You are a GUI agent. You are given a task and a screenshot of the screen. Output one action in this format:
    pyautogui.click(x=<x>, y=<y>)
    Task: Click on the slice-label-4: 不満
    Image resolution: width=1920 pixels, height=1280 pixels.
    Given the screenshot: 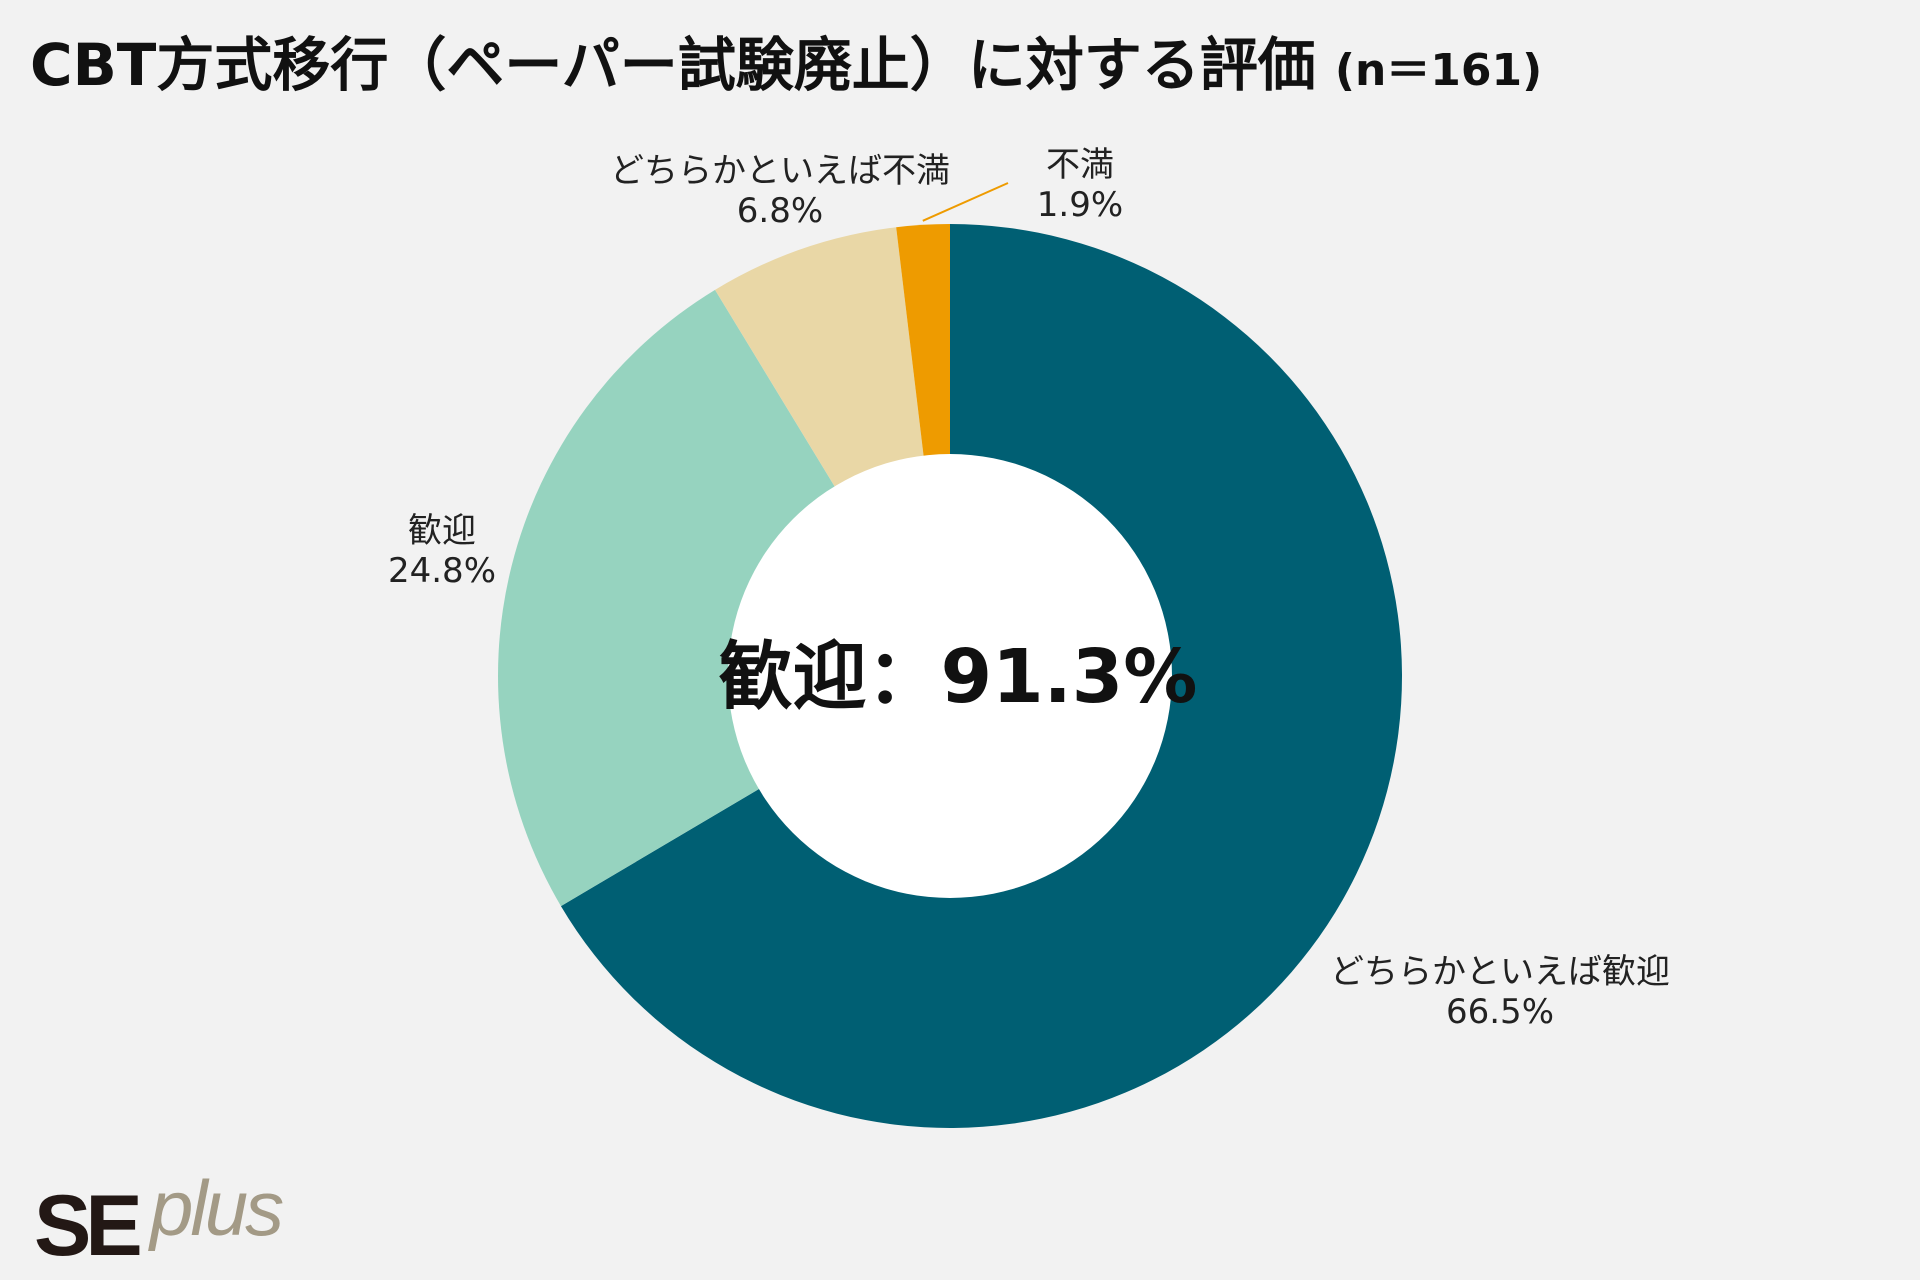 What is the action you would take?
    pyautogui.click(x=1080, y=165)
    